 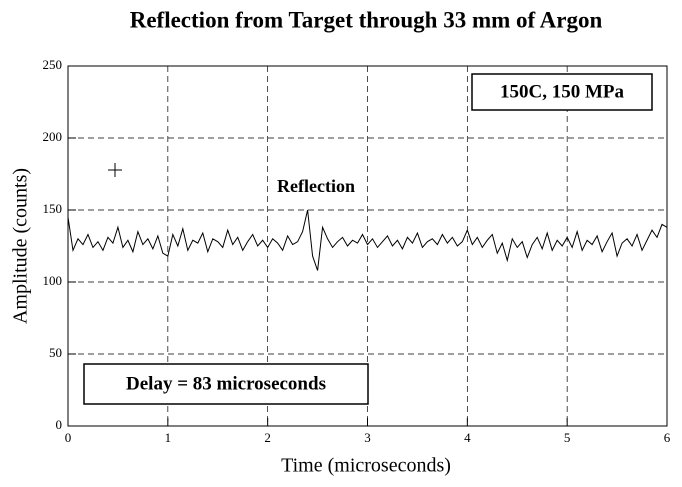 What do you see at coordinates (467, 437) in the screenshot?
I see `x-tick-label: 4` at bounding box center [467, 437].